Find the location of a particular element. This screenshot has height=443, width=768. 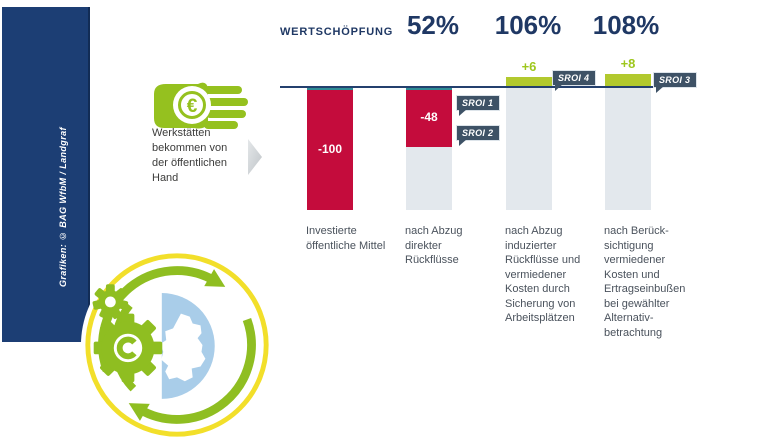

baseline-axis is located at coordinates (480, 87).